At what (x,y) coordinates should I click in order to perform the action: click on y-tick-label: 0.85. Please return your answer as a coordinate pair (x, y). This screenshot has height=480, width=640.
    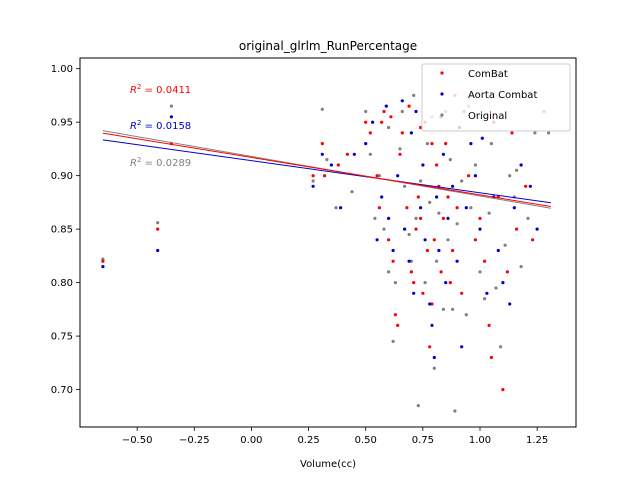
    Looking at the image, I should click on (62, 230).